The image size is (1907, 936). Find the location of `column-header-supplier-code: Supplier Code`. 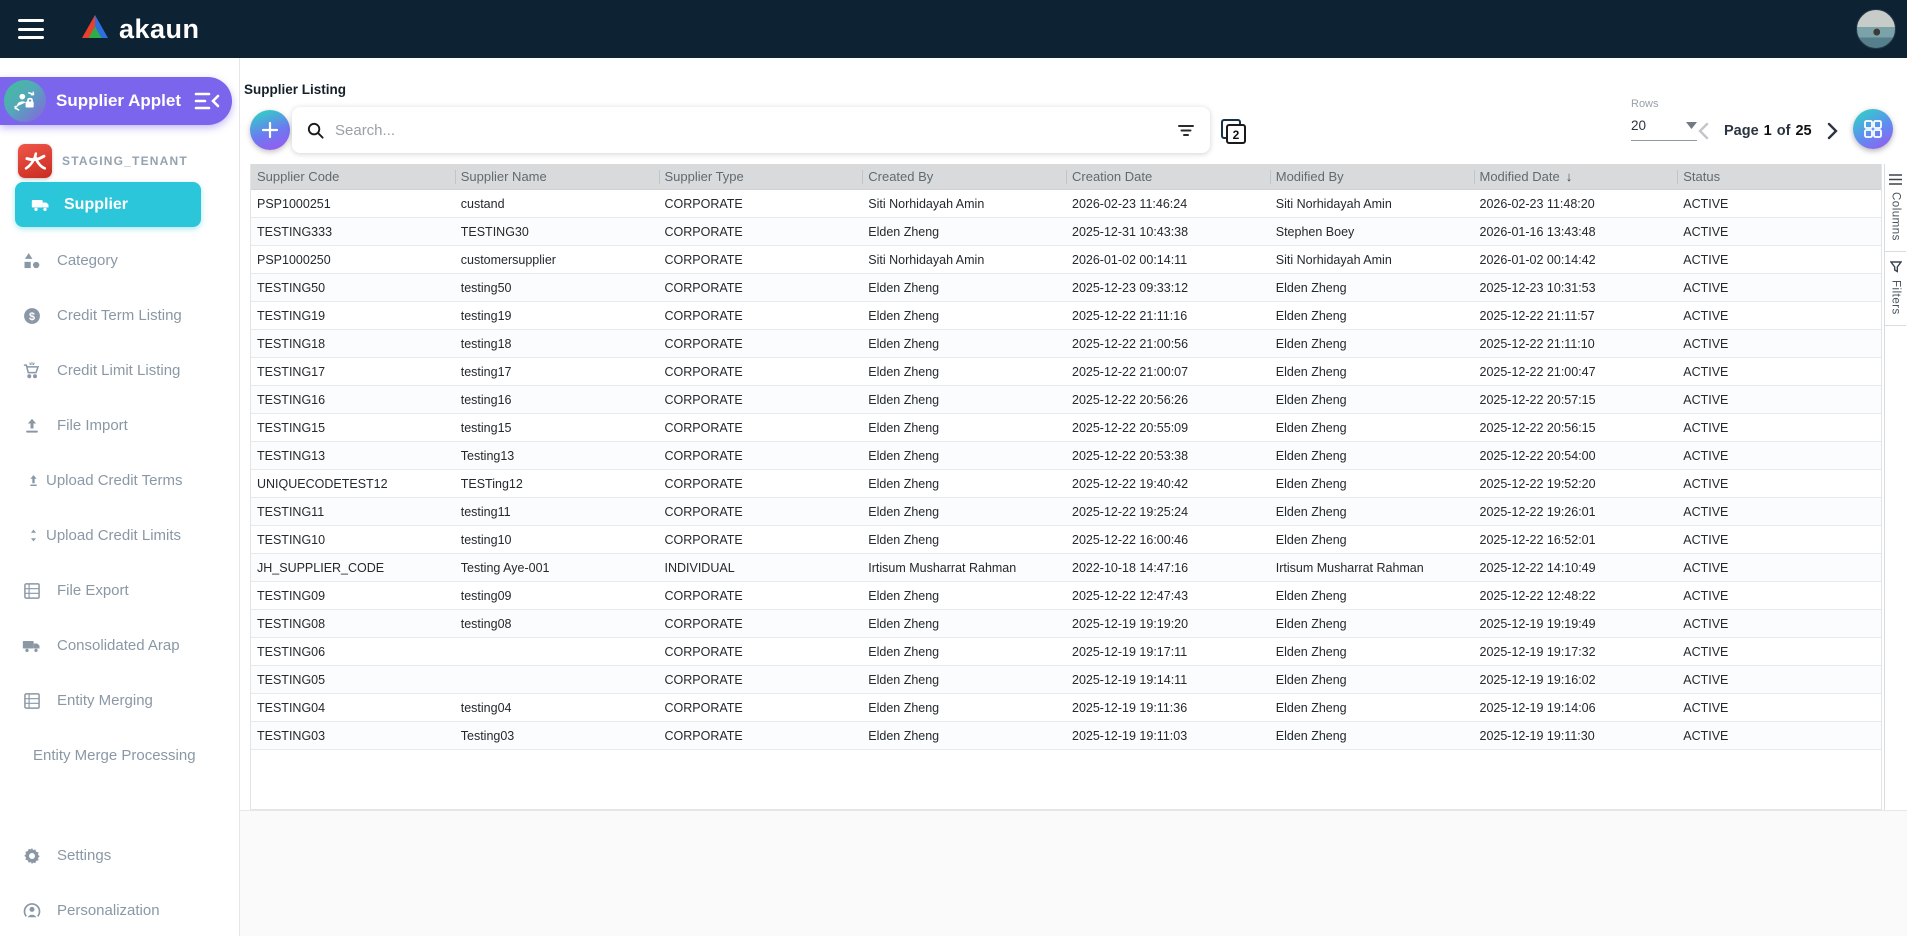

column-header-supplier-code: Supplier Code is located at coordinates (353, 176).